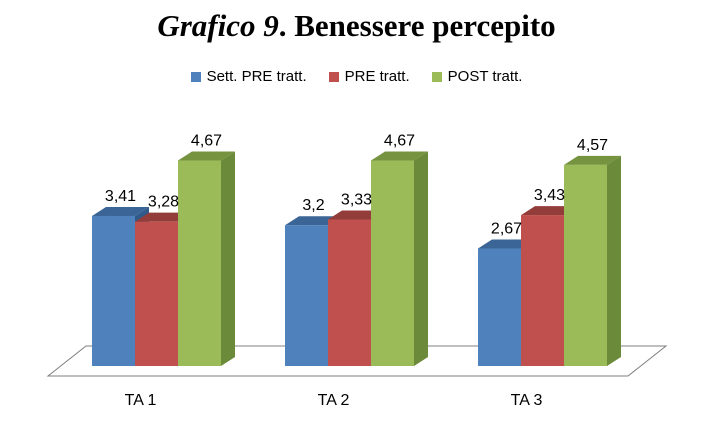 The width and height of the screenshot is (713, 421). I want to click on legend-item-post: POST tratt., so click(477, 76).